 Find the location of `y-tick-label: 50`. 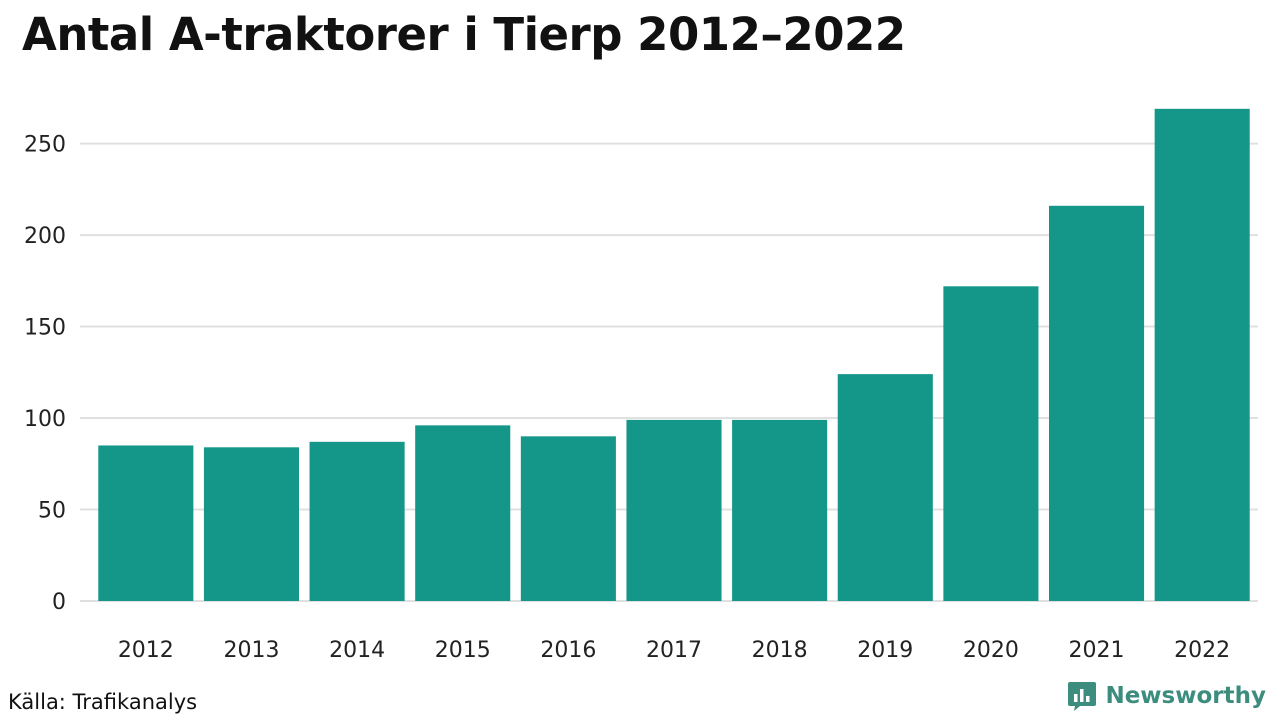

y-tick-label: 50 is located at coordinates (52, 511).